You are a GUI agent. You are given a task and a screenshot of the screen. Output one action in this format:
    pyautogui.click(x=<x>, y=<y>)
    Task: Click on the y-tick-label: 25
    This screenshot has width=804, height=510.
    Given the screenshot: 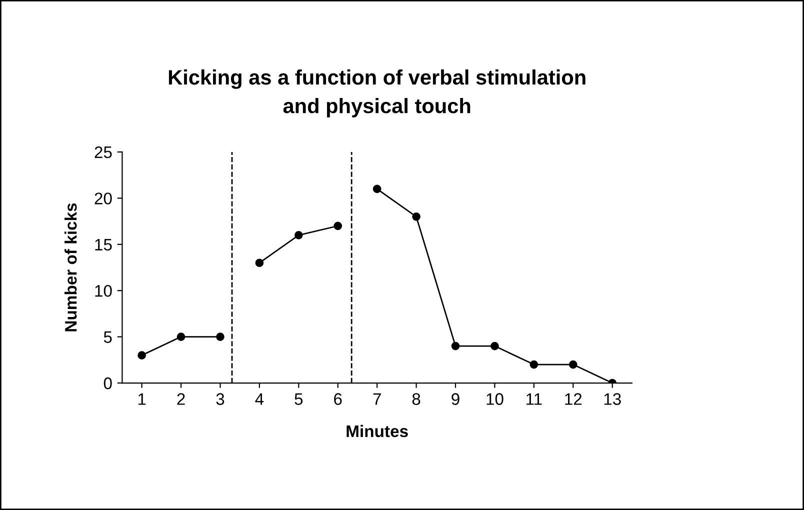 What is the action you would take?
    pyautogui.click(x=103, y=152)
    